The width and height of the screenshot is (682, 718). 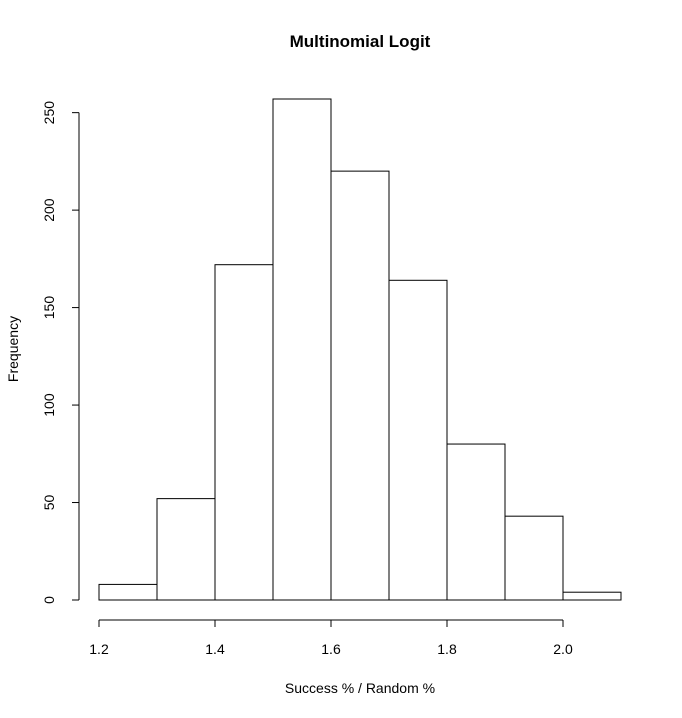 I want to click on x-axis: 1.2 1.4 1.6 1.8 2.0, so click(x=331, y=638).